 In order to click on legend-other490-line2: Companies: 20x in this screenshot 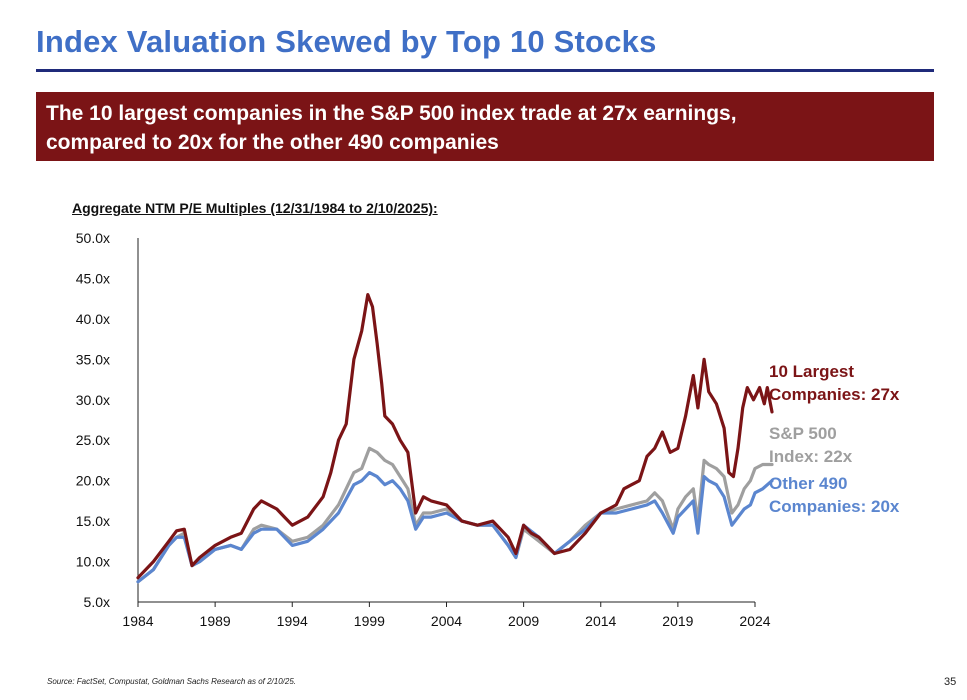, I will do `click(834, 506)`.